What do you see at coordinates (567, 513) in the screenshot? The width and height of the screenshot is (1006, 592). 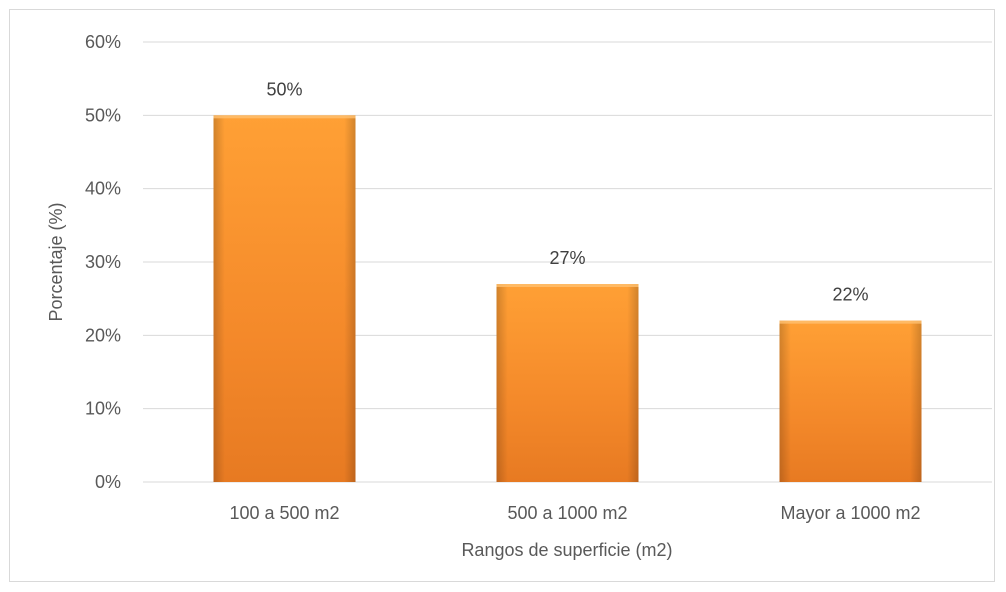 I see `x-tick-label: 500 a 1000 m2` at bounding box center [567, 513].